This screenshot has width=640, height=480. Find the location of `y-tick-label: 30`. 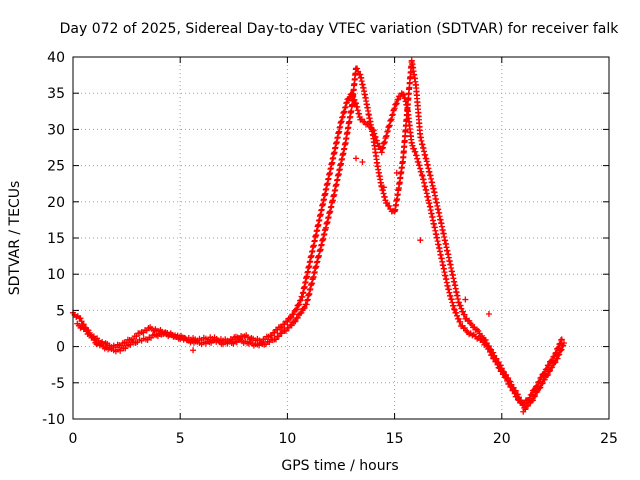

y-tick-label: 30 is located at coordinates (56, 130).